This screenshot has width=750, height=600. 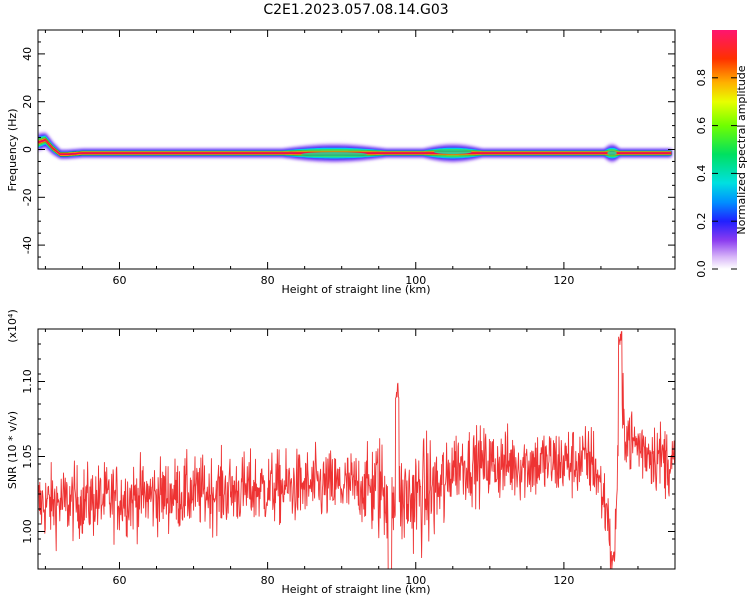 I want to click on colorbar-tick-label: 0.6, so click(x=701, y=126).